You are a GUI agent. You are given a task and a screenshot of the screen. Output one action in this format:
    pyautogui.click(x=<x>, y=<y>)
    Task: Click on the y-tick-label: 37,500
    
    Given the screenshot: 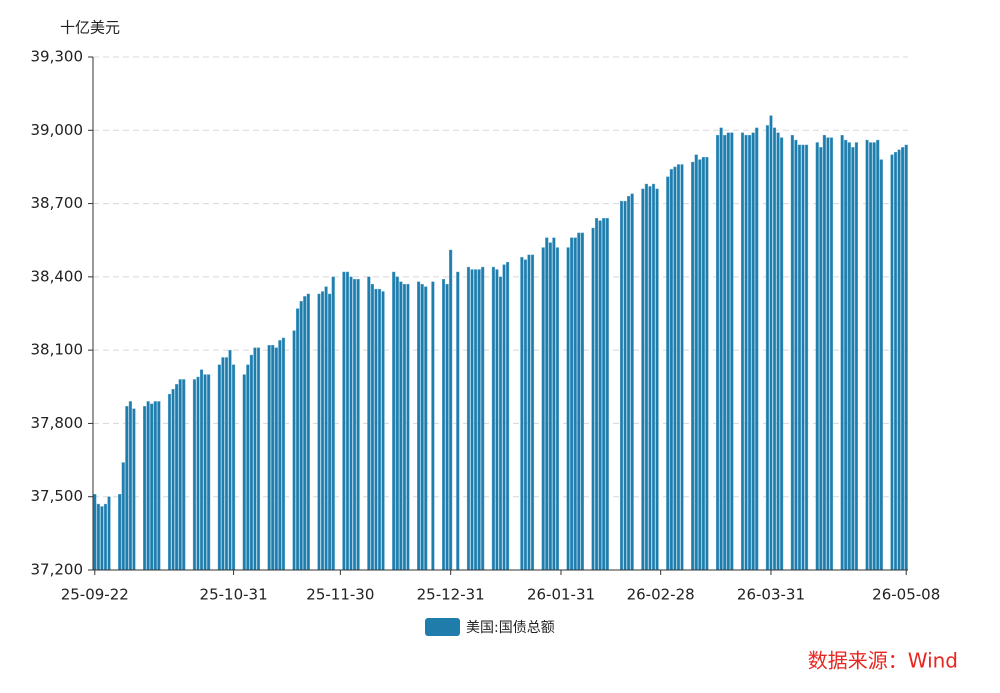 What is the action you would take?
    pyautogui.click(x=57, y=496)
    